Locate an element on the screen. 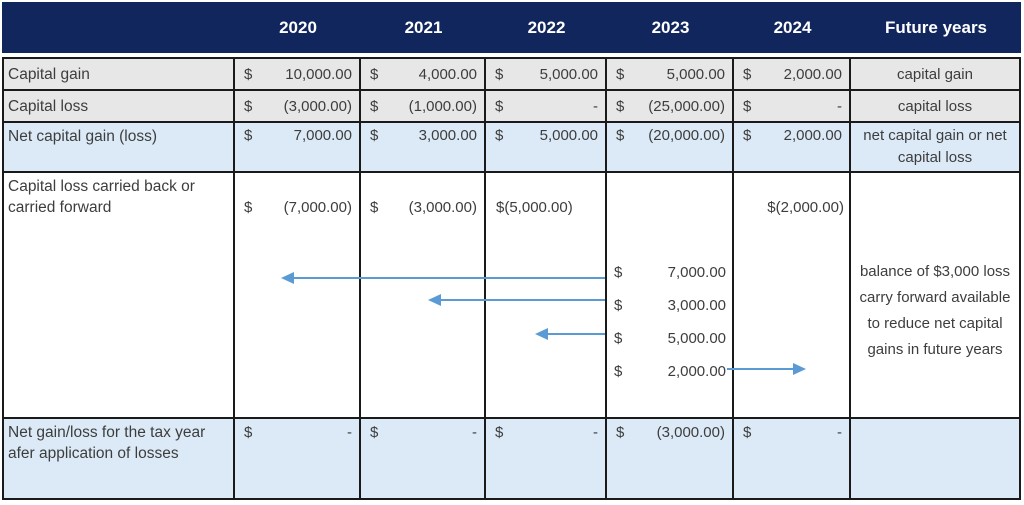 The image size is (1024, 505). cell-after-2023: $ (3,000.00) is located at coordinates (669, 458).